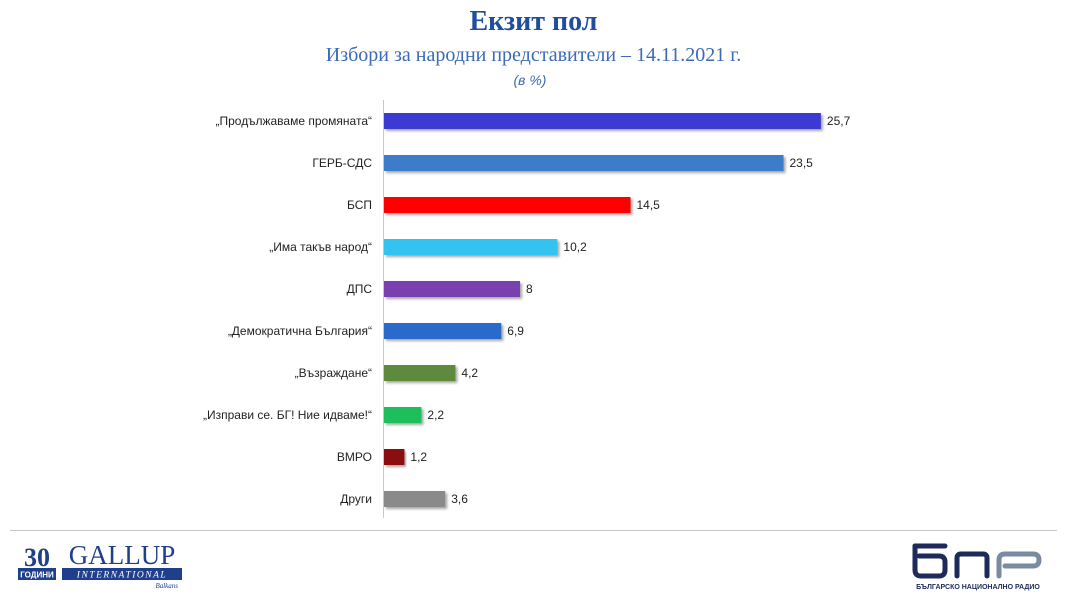  What do you see at coordinates (294, 121) in the screenshot?
I see `category-label: „Продължаваме промяната“` at bounding box center [294, 121].